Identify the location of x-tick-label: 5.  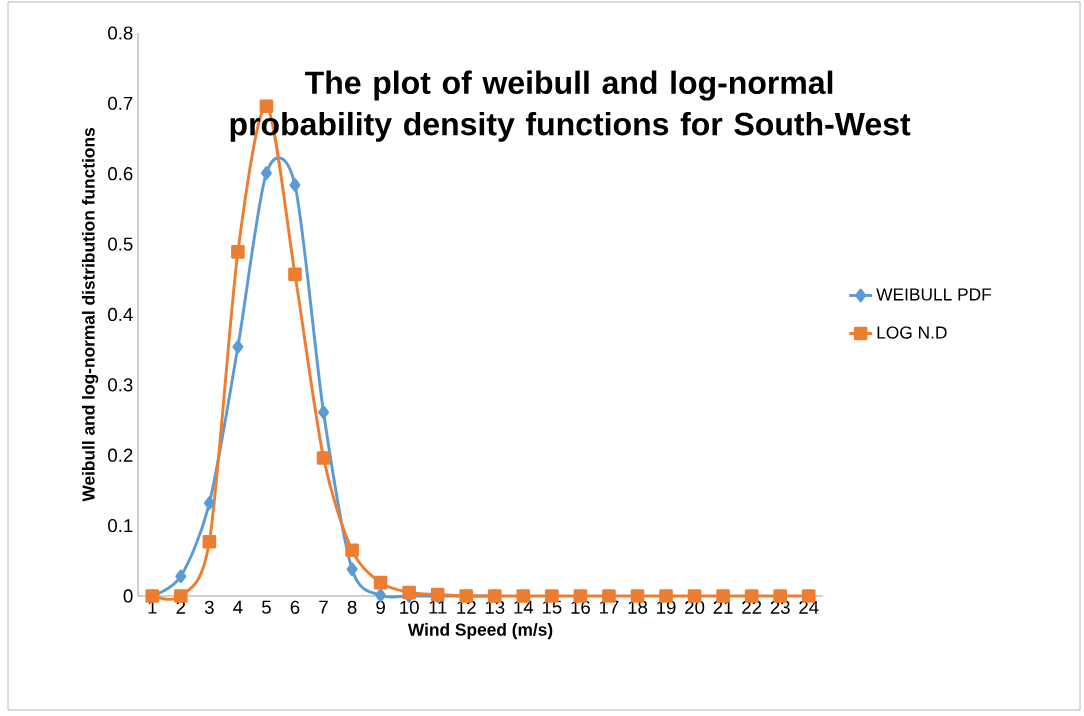
(266, 607).